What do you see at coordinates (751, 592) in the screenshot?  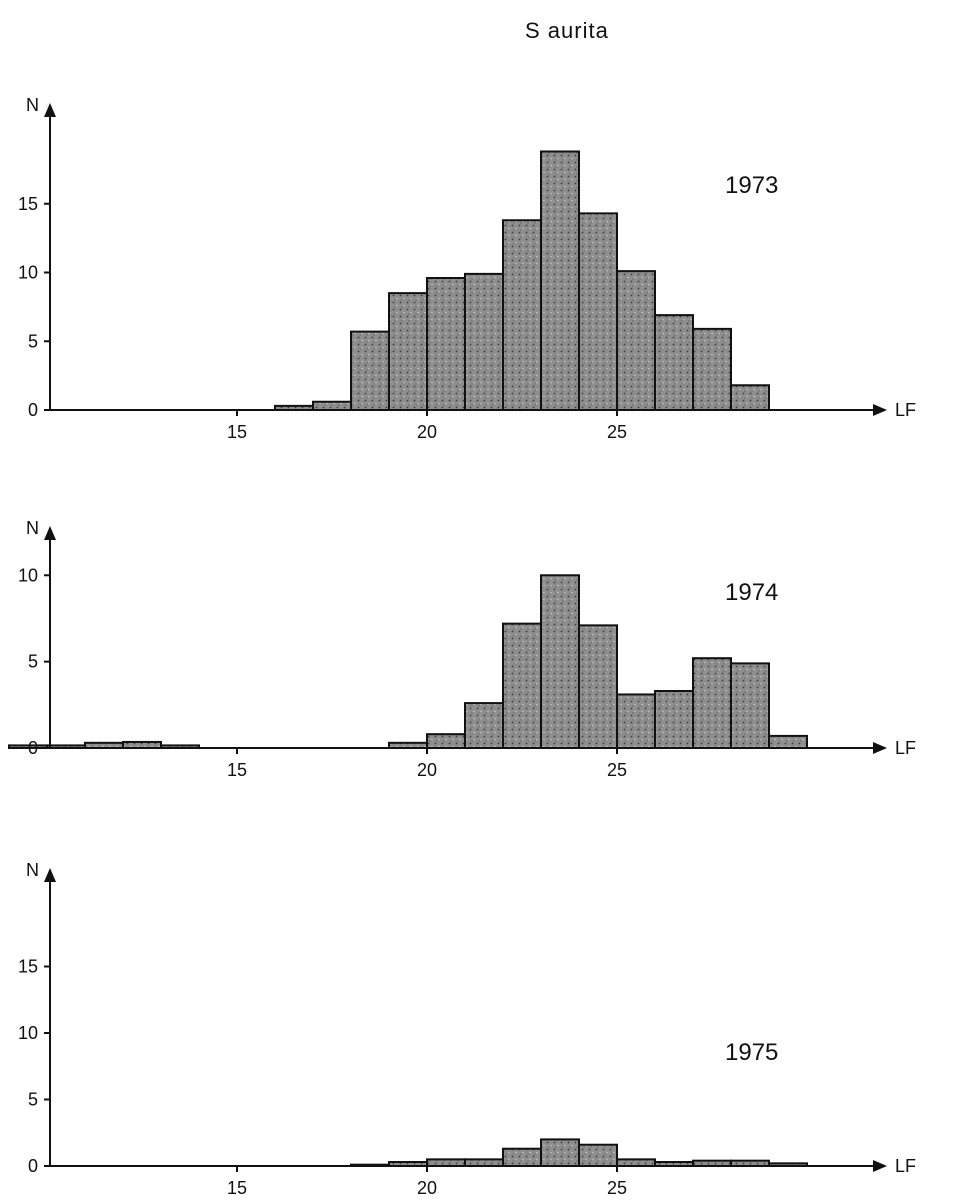 I see `panel-year-label: 1974` at bounding box center [751, 592].